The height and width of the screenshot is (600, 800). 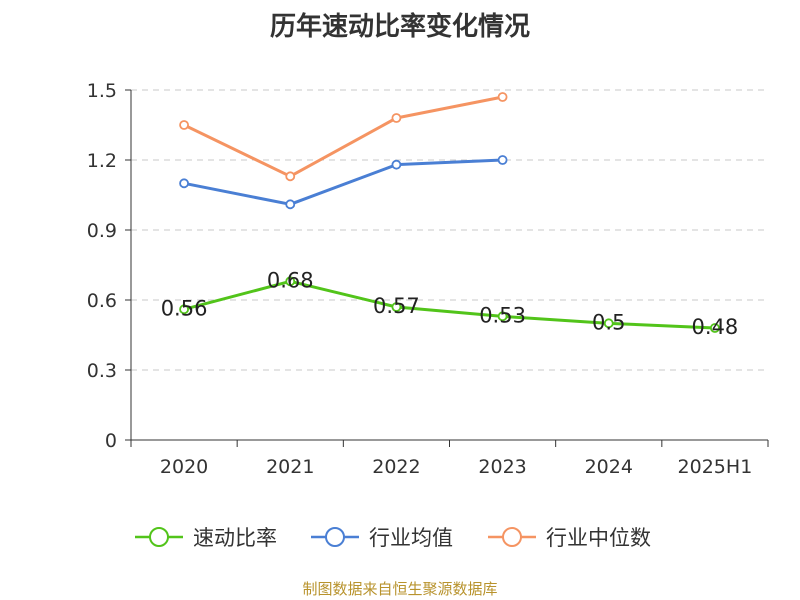 I want to click on x-tick-label: 2024, so click(x=609, y=467).